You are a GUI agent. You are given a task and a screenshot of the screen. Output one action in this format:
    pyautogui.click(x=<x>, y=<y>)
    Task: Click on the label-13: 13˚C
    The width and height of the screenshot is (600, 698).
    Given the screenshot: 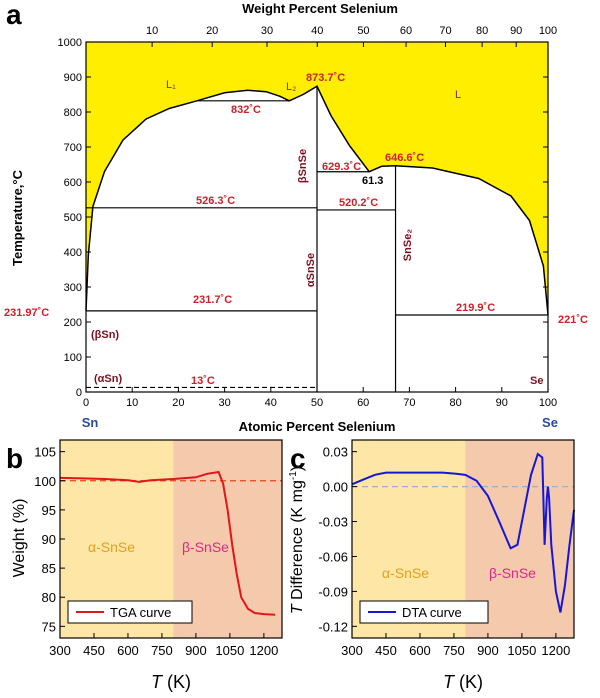 What is the action you would take?
    pyautogui.click(x=203, y=381)
    